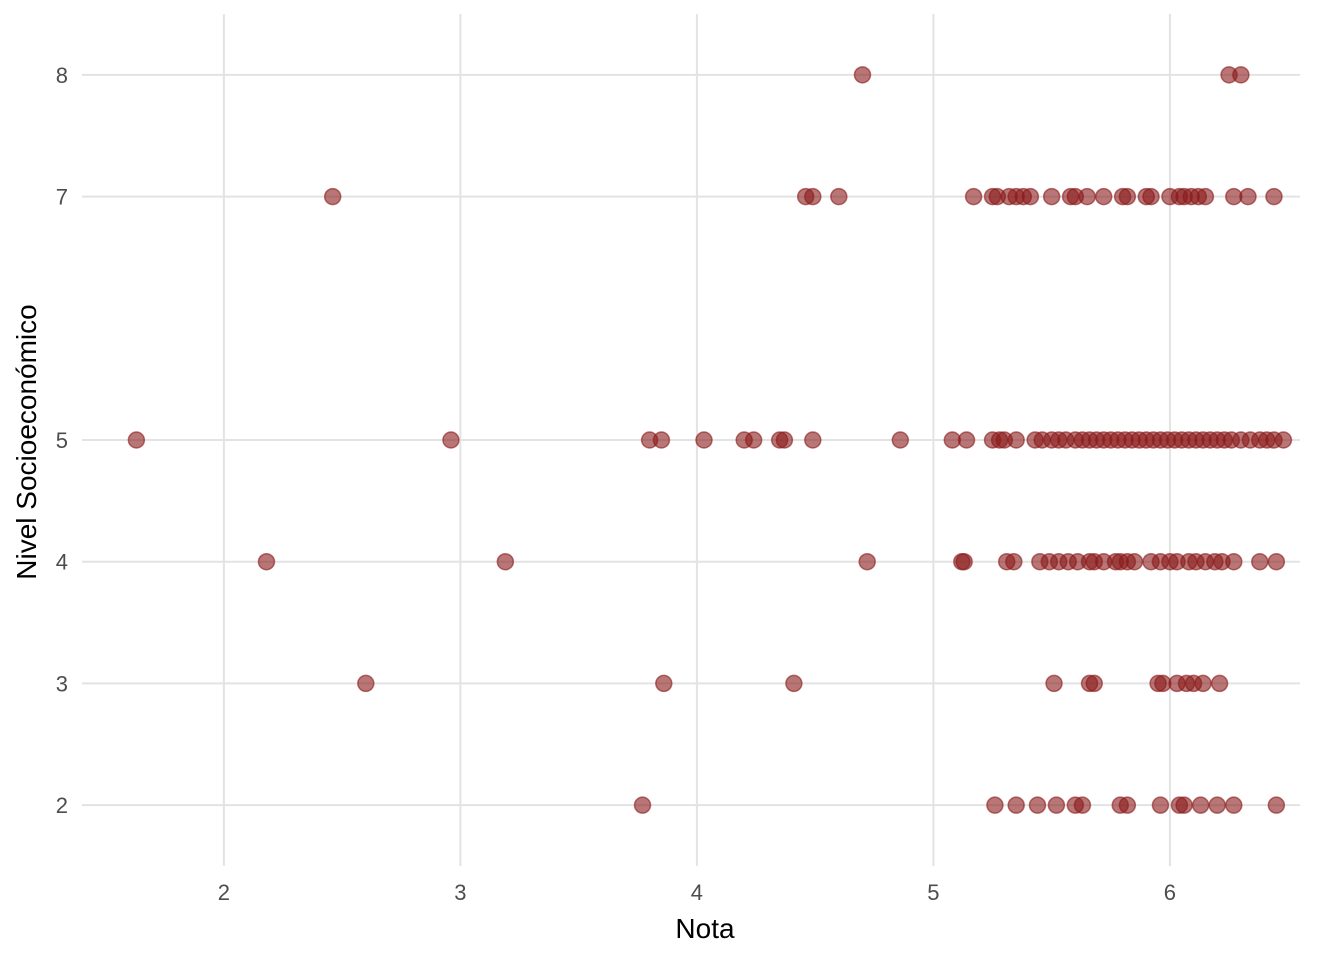  Describe the element at coordinates (62, 75) in the screenshot. I see `y-tick-label: 8` at that location.